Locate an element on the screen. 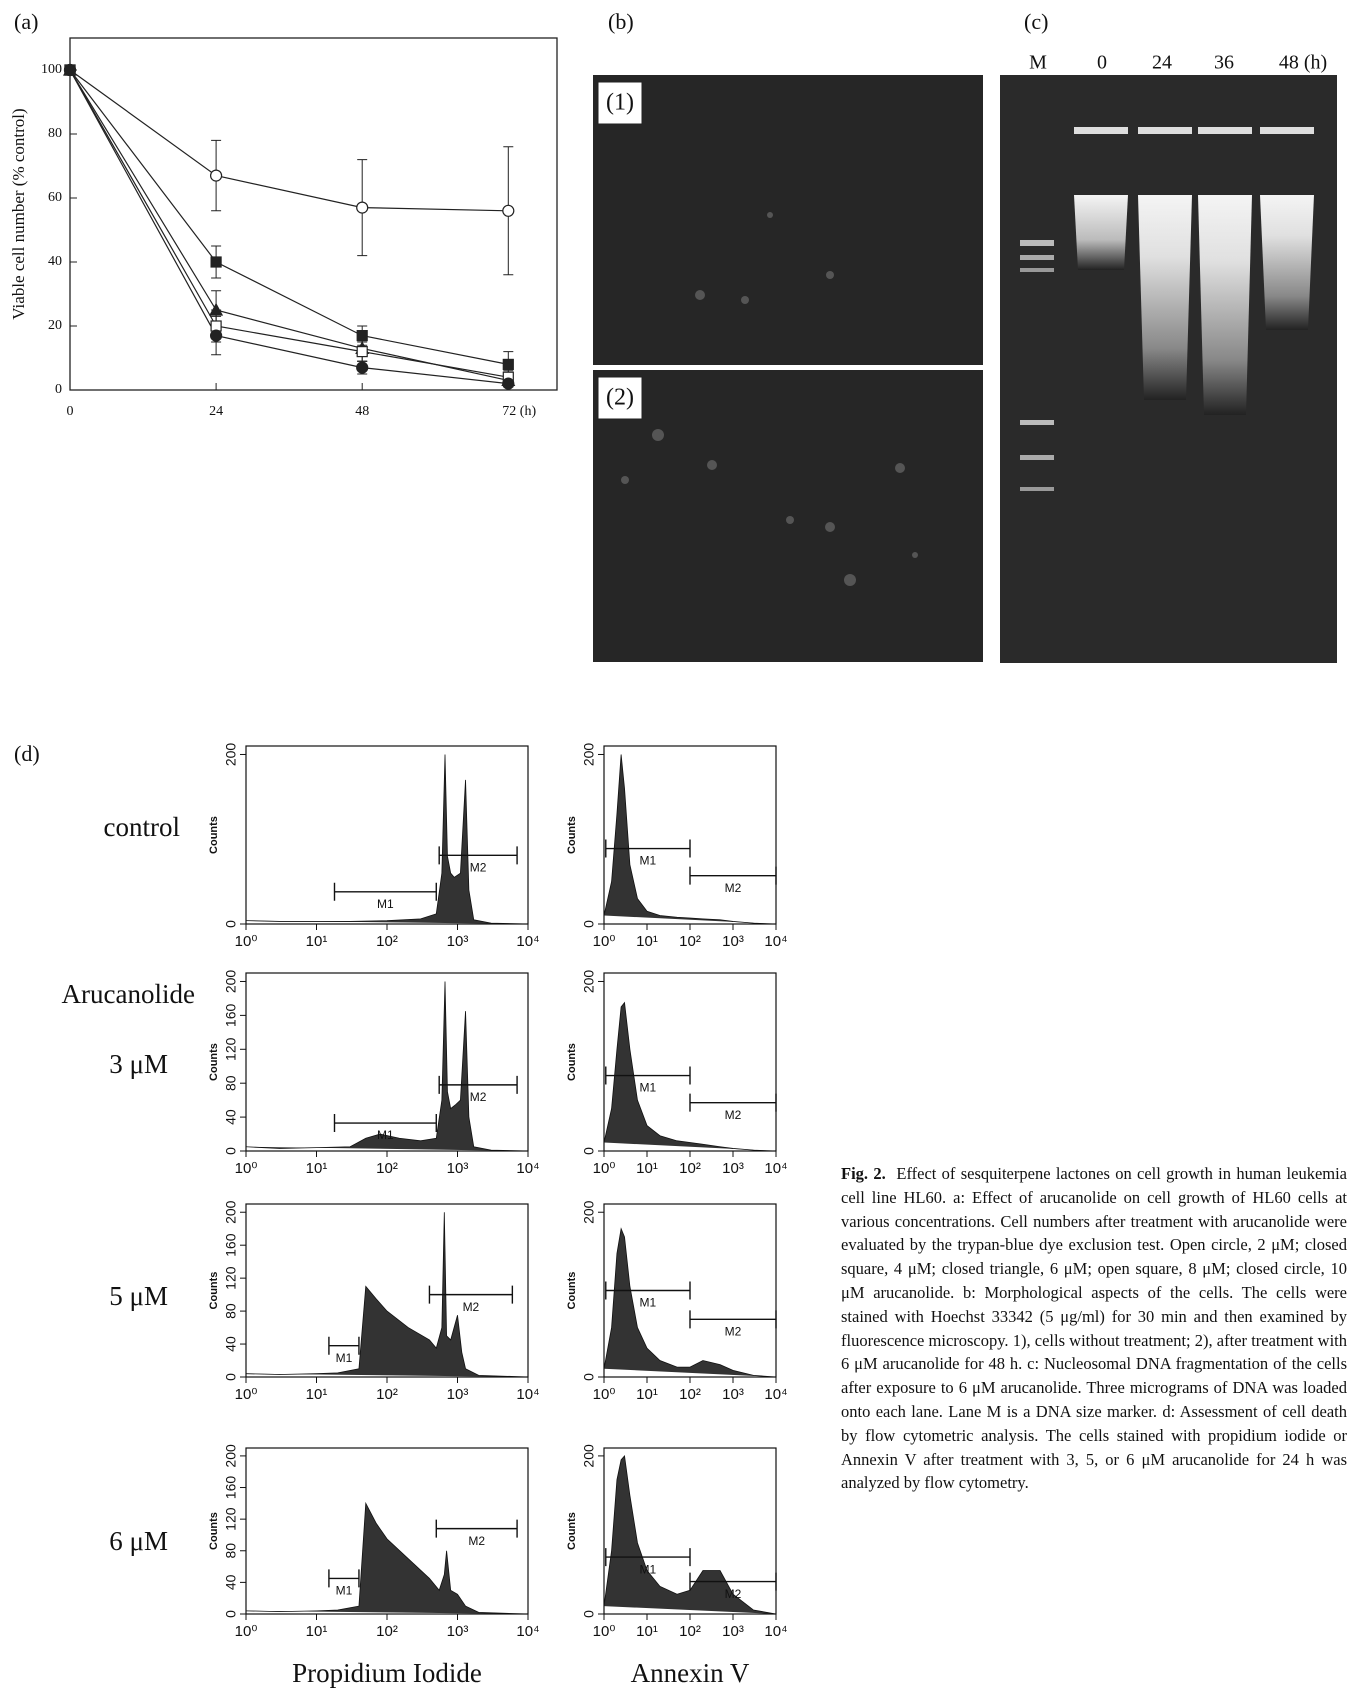 This screenshot has height=1703, width=1356. micrograph-label: (2) is located at coordinates (620, 398).